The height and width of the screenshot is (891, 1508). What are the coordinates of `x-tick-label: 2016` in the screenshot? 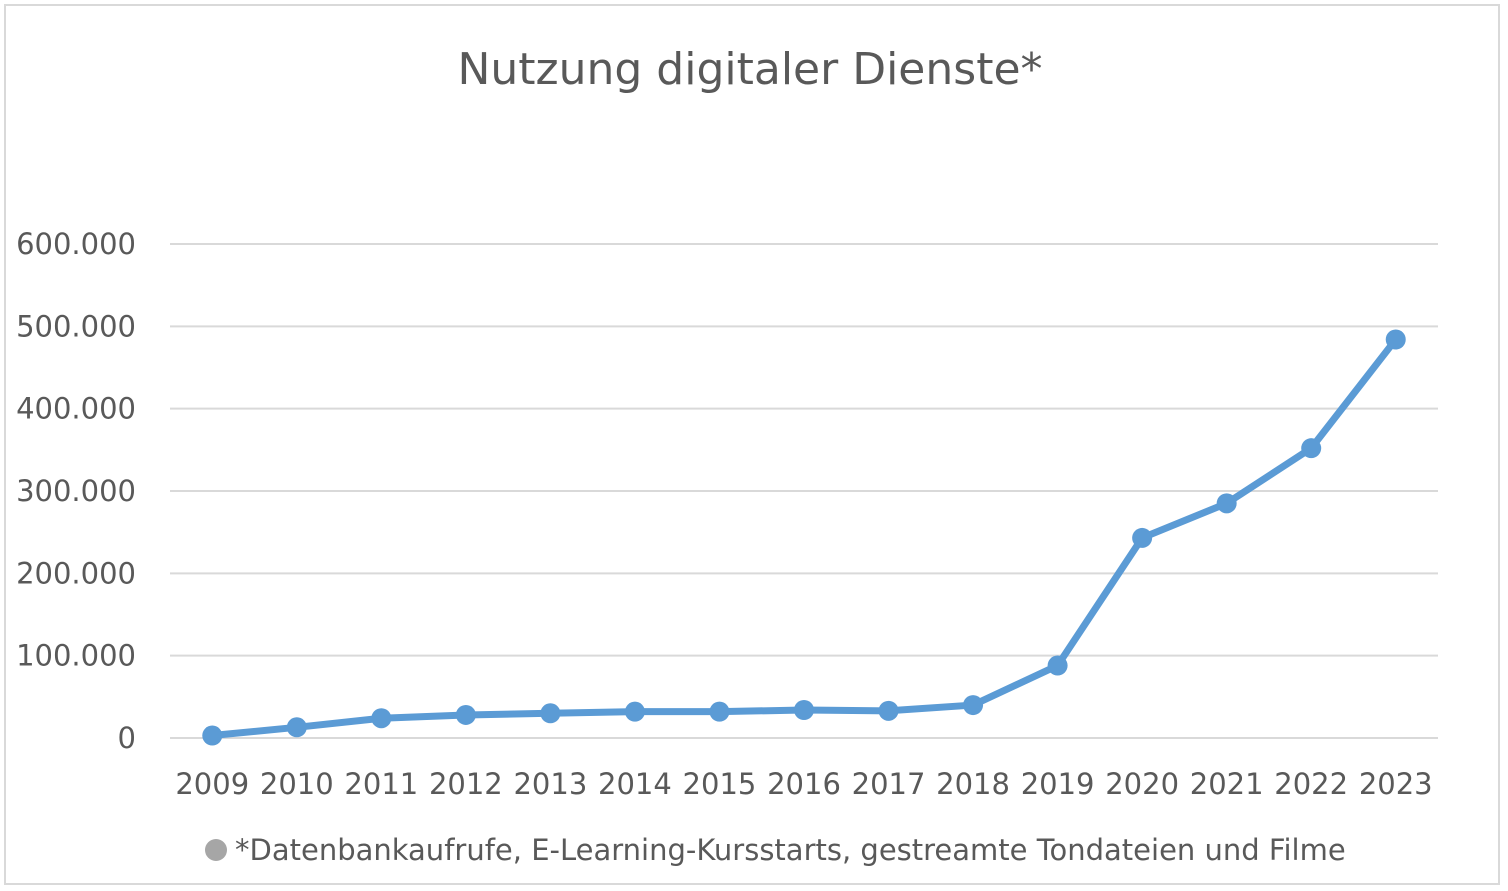 It's located at (804, 784).